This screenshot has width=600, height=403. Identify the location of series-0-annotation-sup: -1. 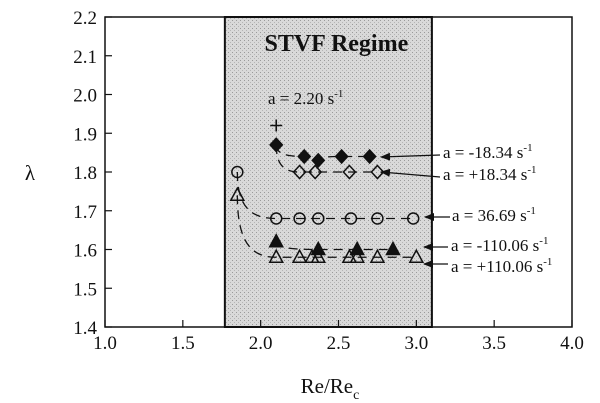
(338, 94).